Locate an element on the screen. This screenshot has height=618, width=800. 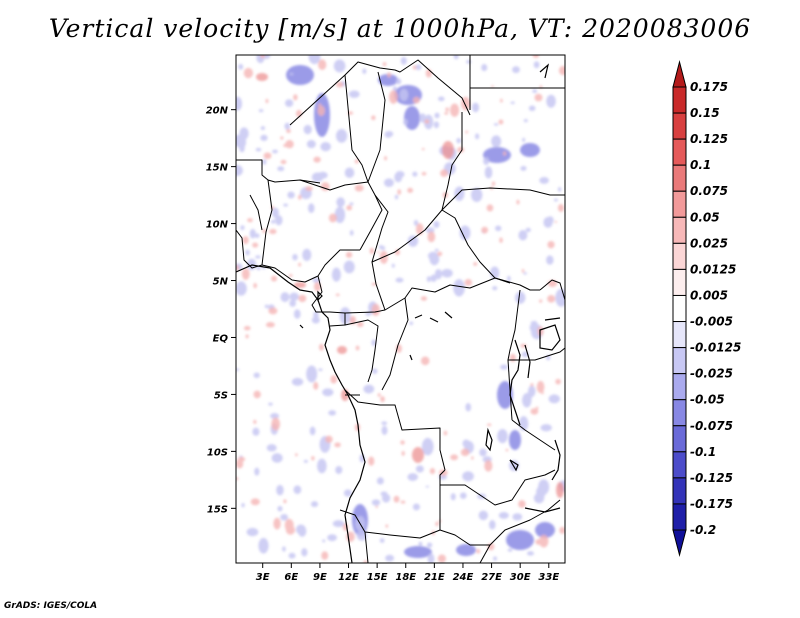
latitude-axis: 20N 15N 10N 5N EQ 5S 10S 15S is located at coordinates (221, 310).